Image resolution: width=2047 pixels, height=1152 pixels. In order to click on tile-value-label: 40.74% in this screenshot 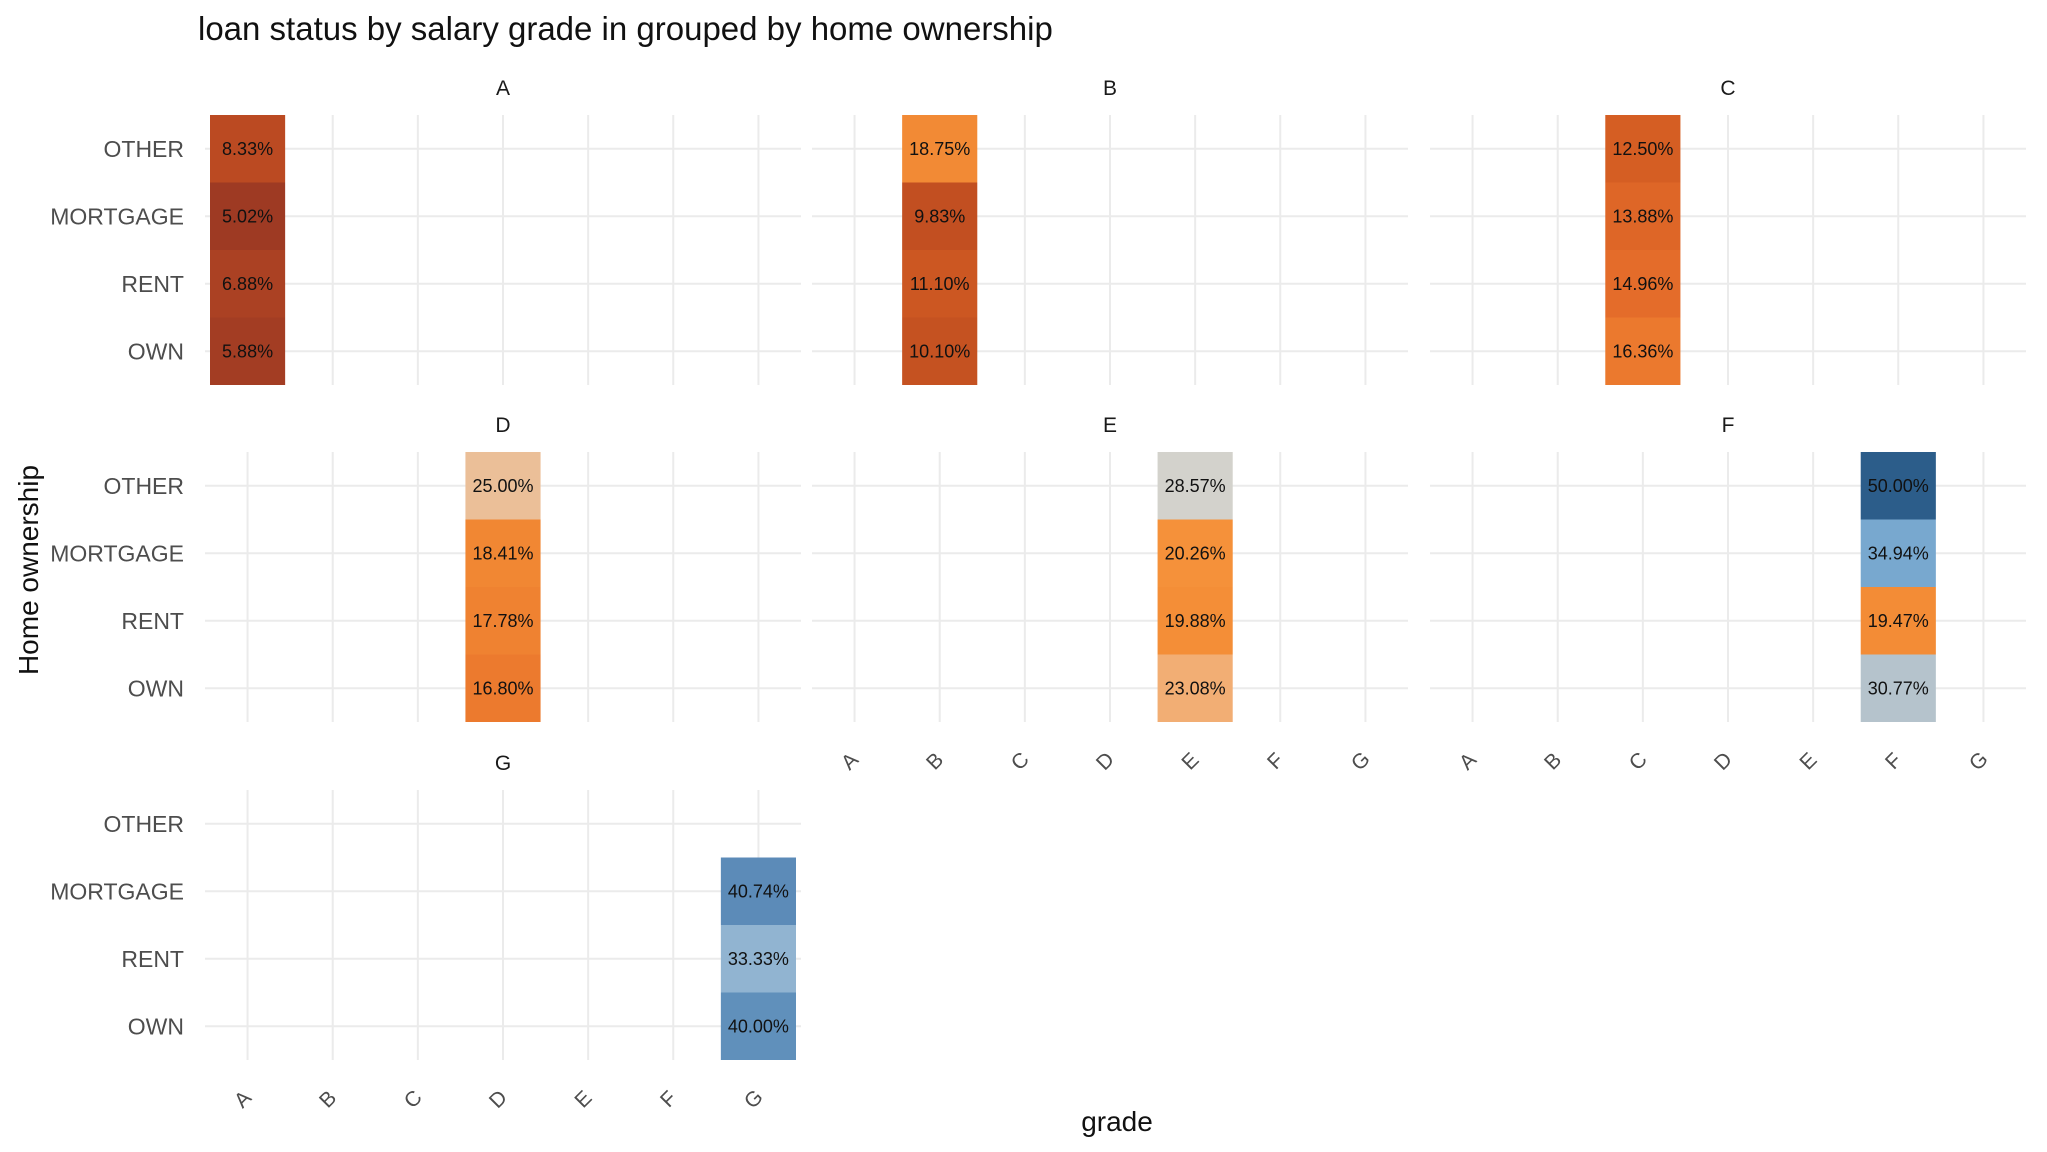, I will do `click(758, 891)`.